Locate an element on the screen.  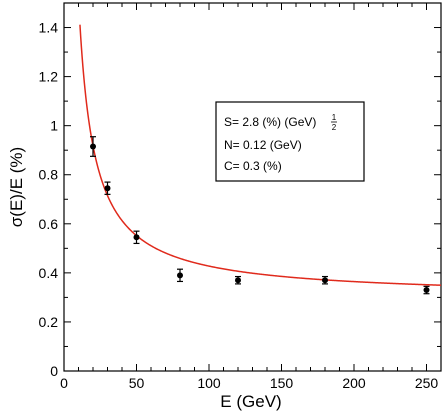
y-tick-label: 0.4 is located at coordinates (49, 273).